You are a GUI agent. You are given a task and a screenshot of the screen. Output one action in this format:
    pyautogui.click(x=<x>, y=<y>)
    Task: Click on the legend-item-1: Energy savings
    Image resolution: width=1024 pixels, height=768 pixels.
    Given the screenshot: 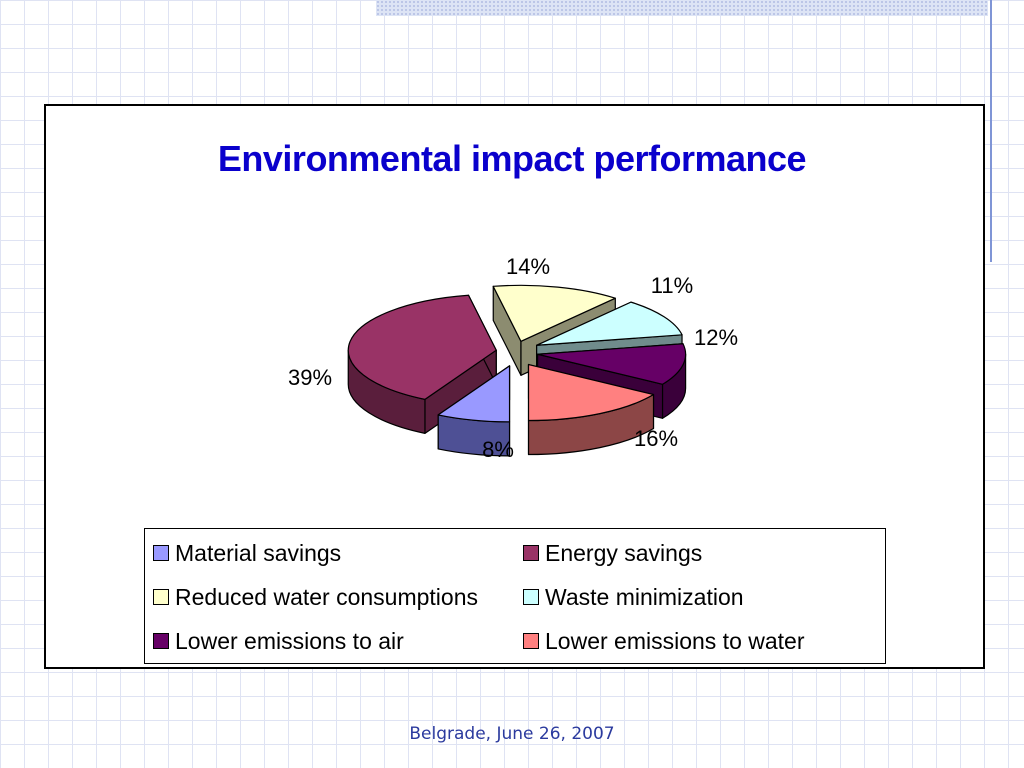 What is the action you would take?
    pyautogui.click(x=612, y=553)
    